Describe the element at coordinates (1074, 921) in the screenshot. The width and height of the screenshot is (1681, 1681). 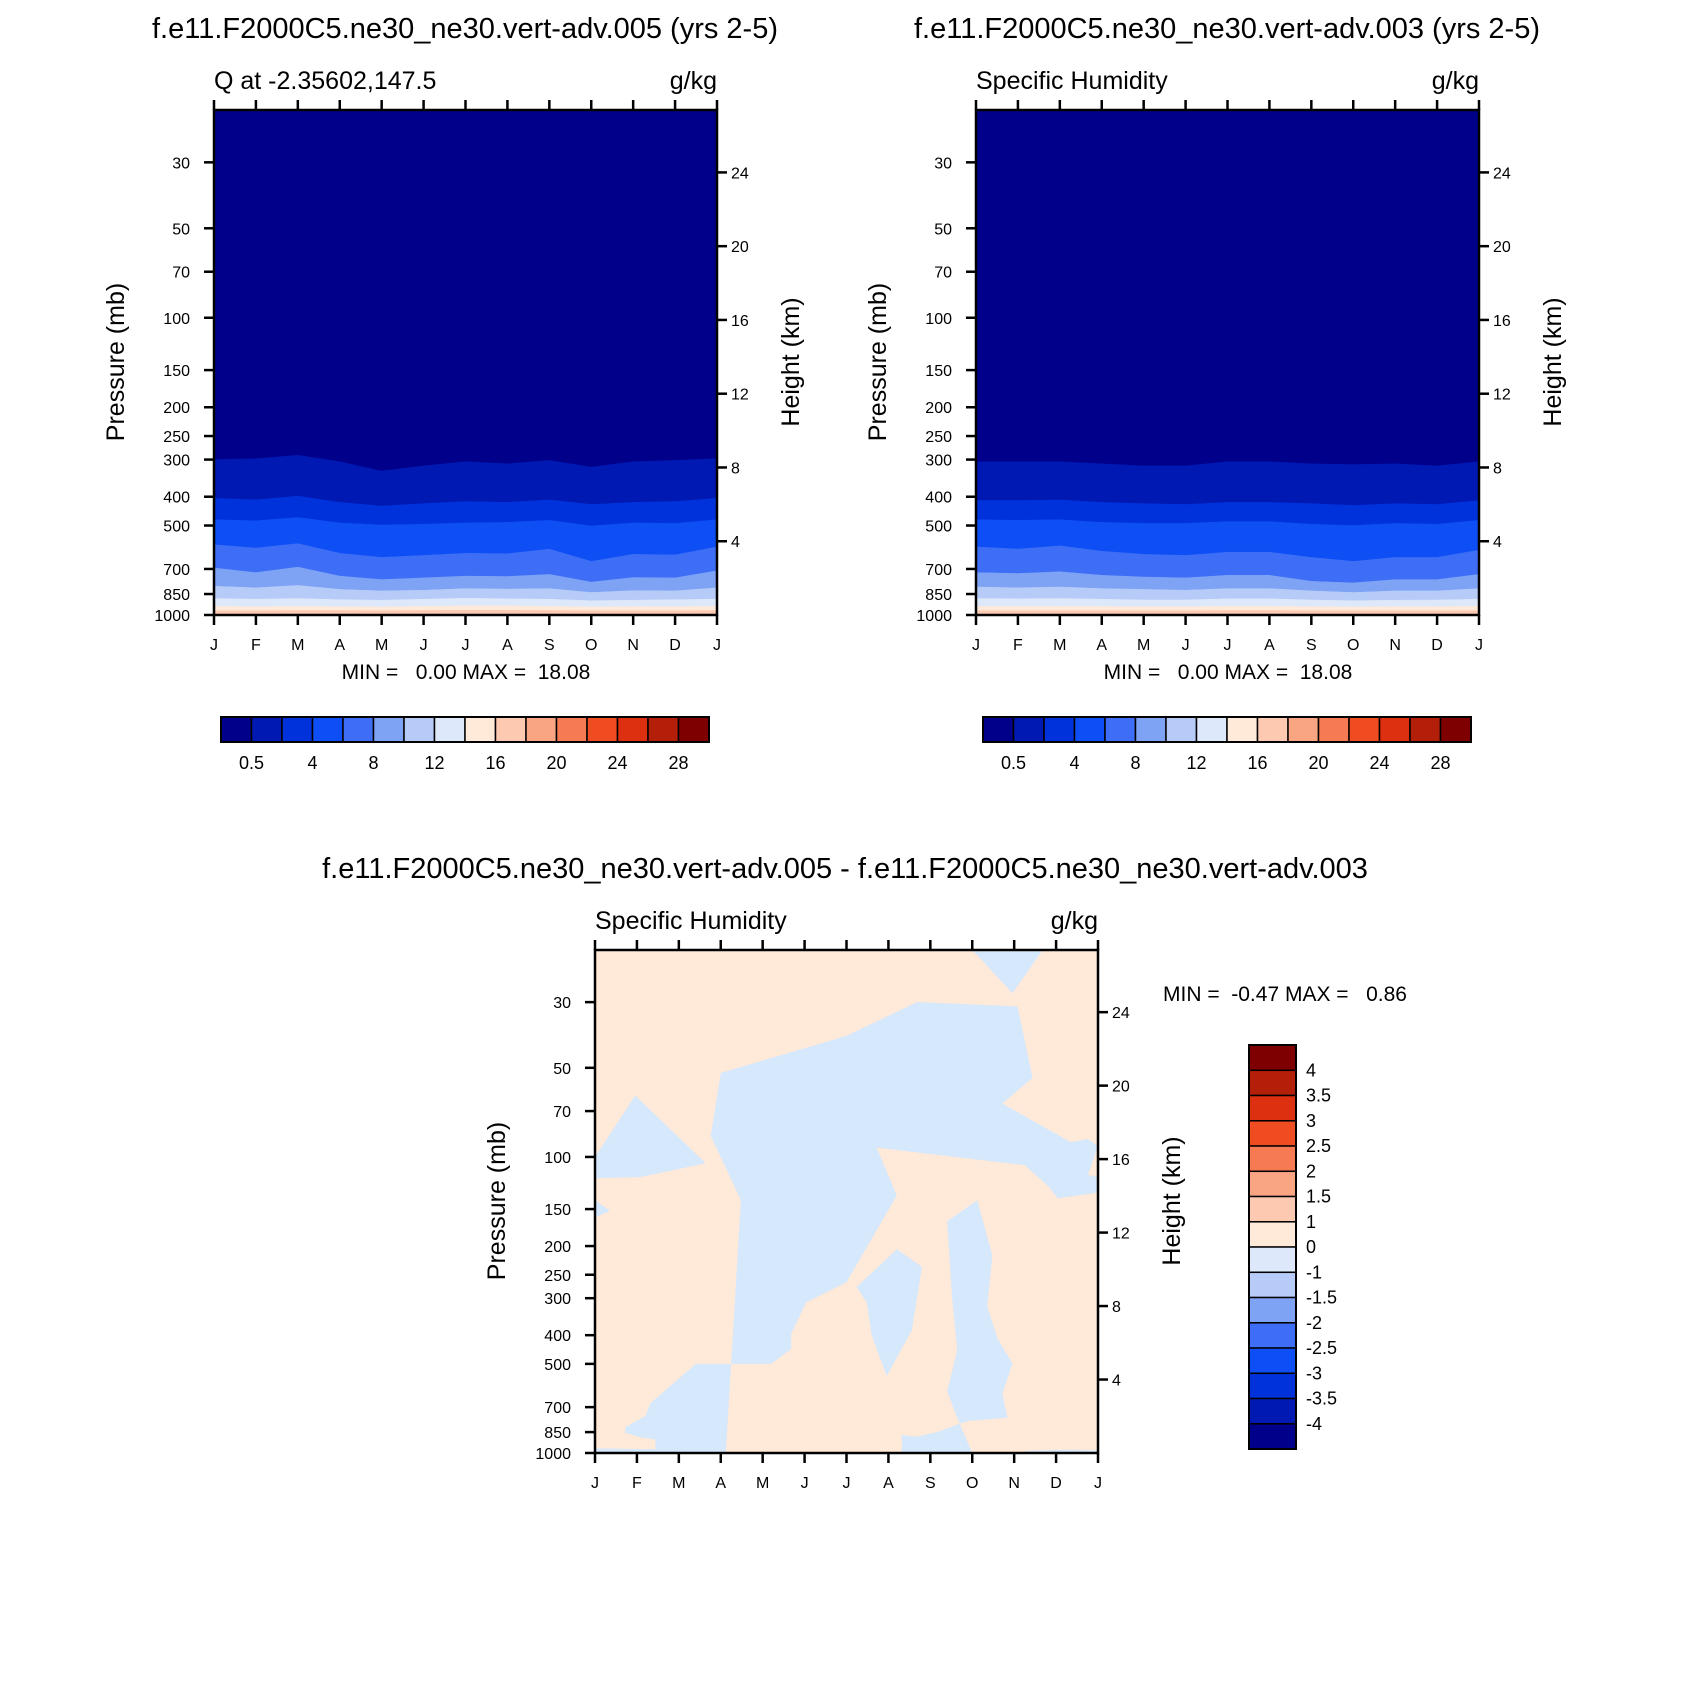
I see `difference-units-label: g/kg` at that location.